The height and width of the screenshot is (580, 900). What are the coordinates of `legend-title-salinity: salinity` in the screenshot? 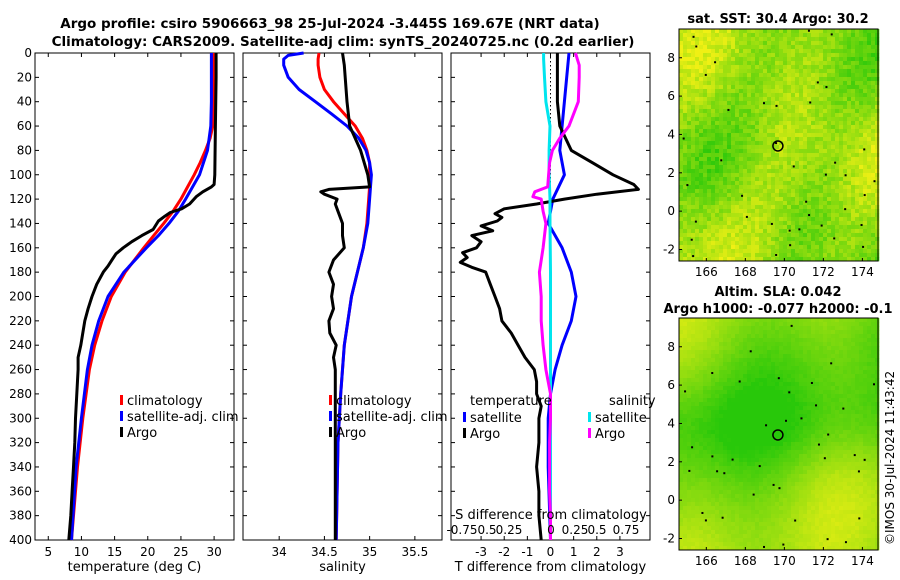 It's located at (632, 401).